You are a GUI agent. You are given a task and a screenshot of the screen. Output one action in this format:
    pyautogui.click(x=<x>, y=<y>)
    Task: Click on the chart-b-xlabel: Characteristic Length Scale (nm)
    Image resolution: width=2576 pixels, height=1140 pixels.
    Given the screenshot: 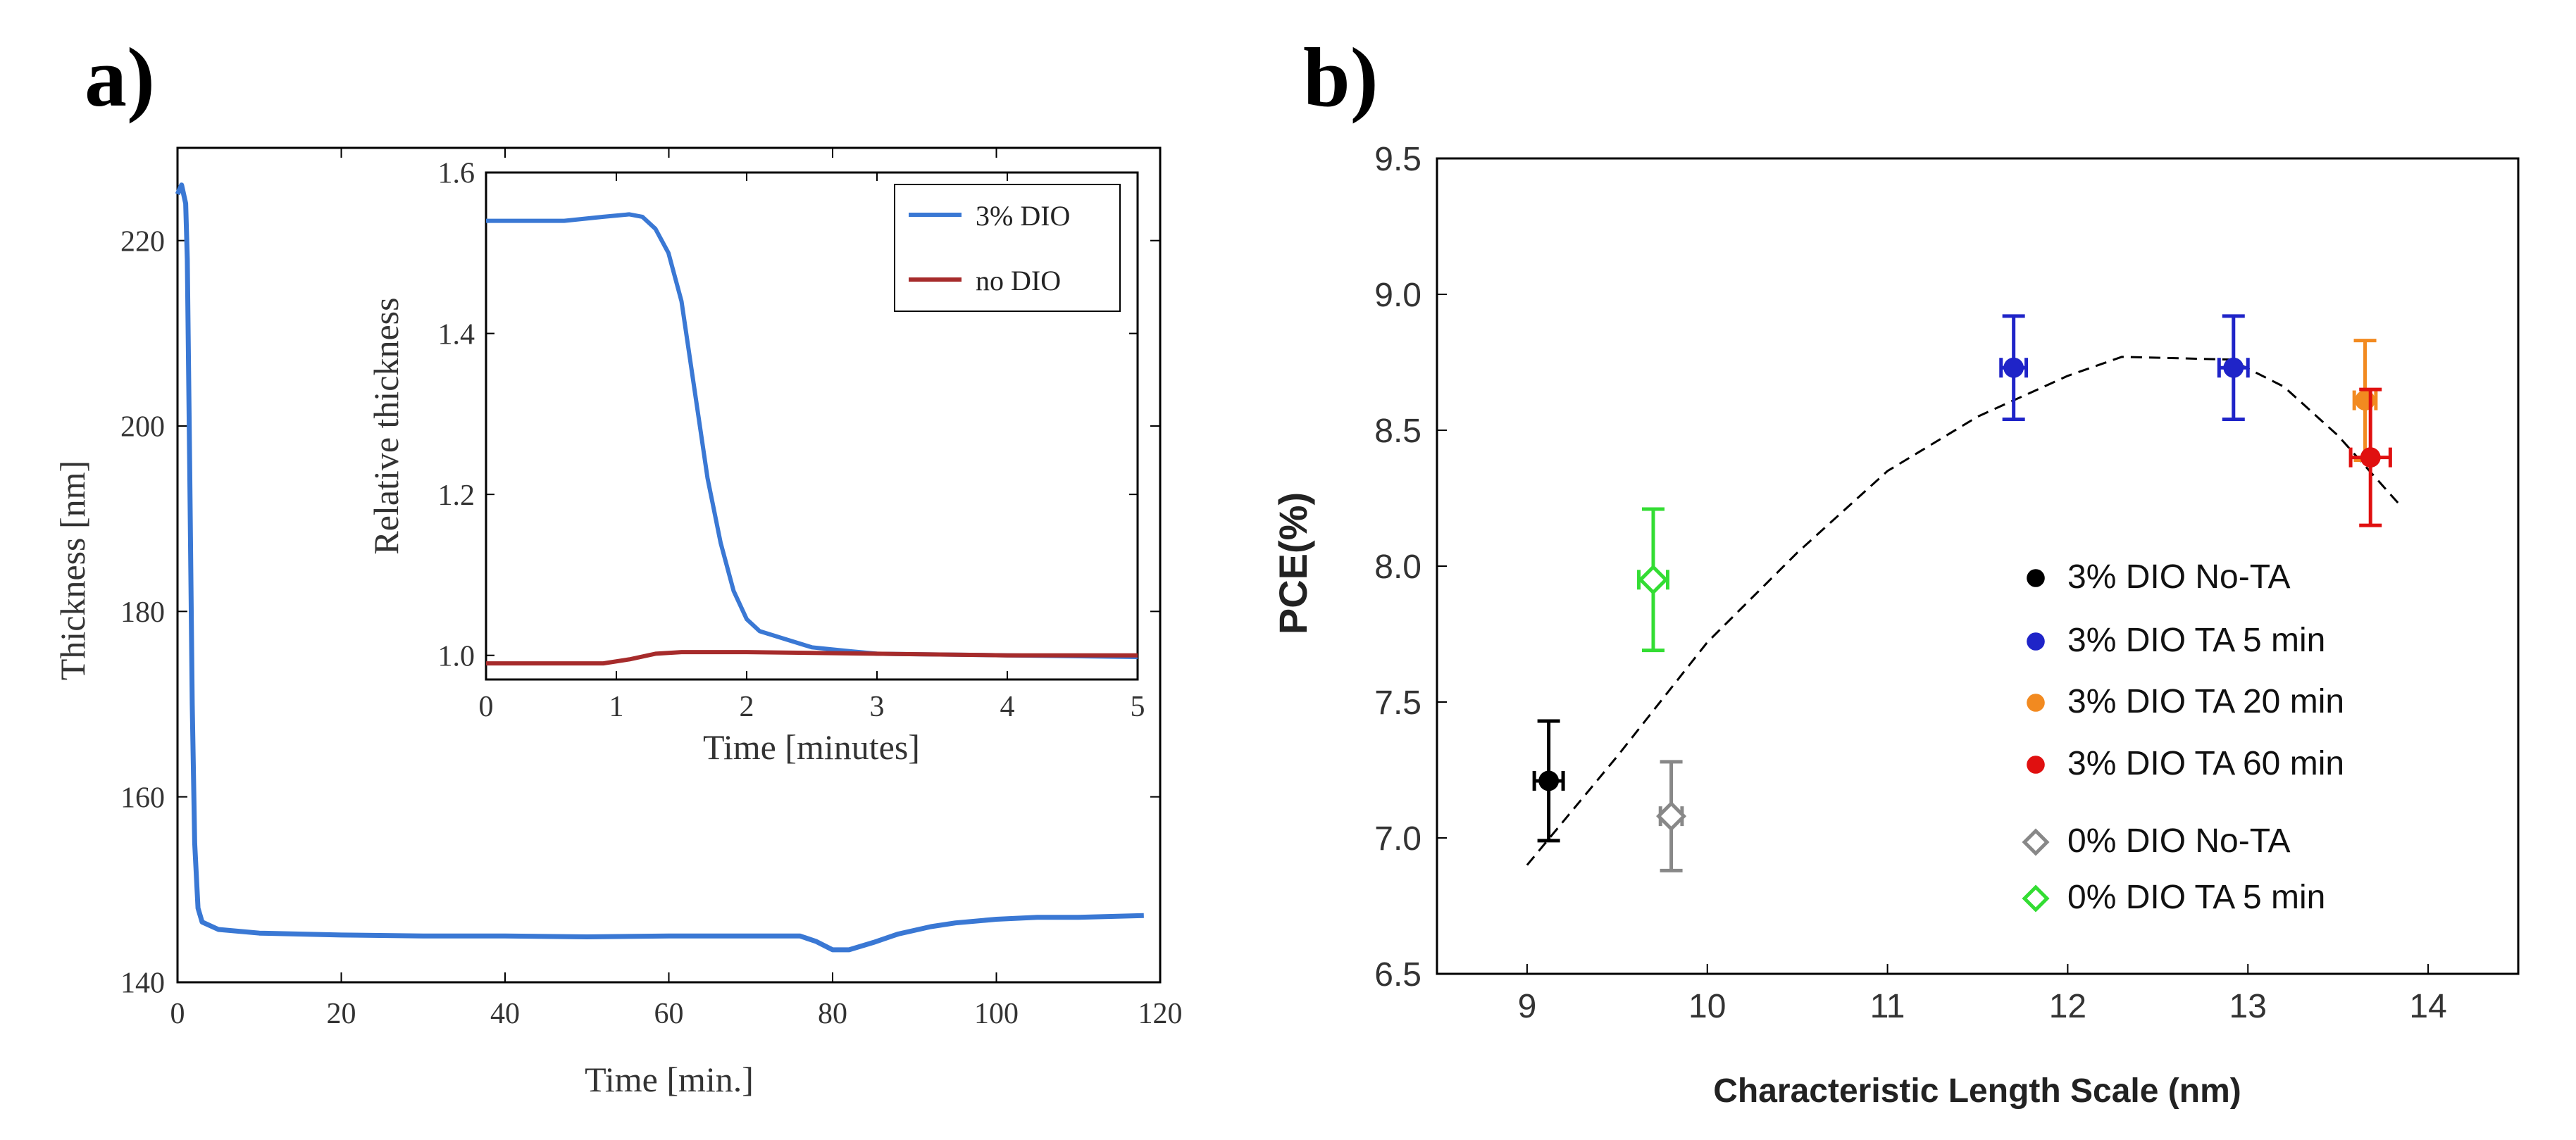 What is the action you would take?
    pyautogui.click(x=1977, y=1091)
    